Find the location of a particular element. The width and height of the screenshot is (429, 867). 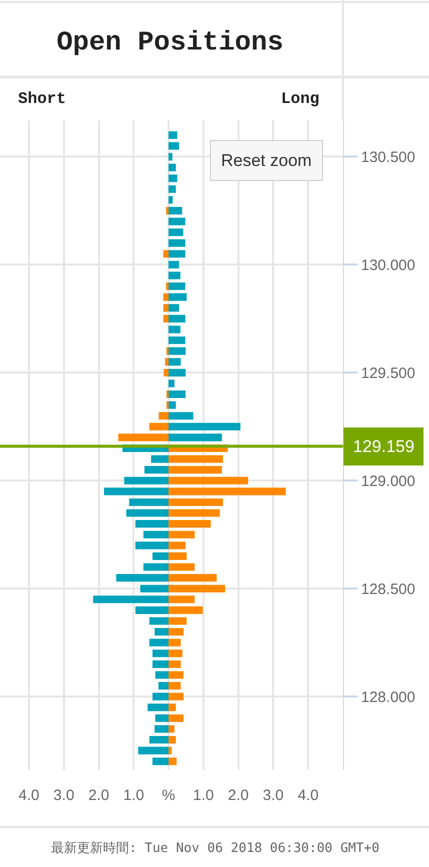

y-tick-label: 128.500 is located at coordinates (388, 589).